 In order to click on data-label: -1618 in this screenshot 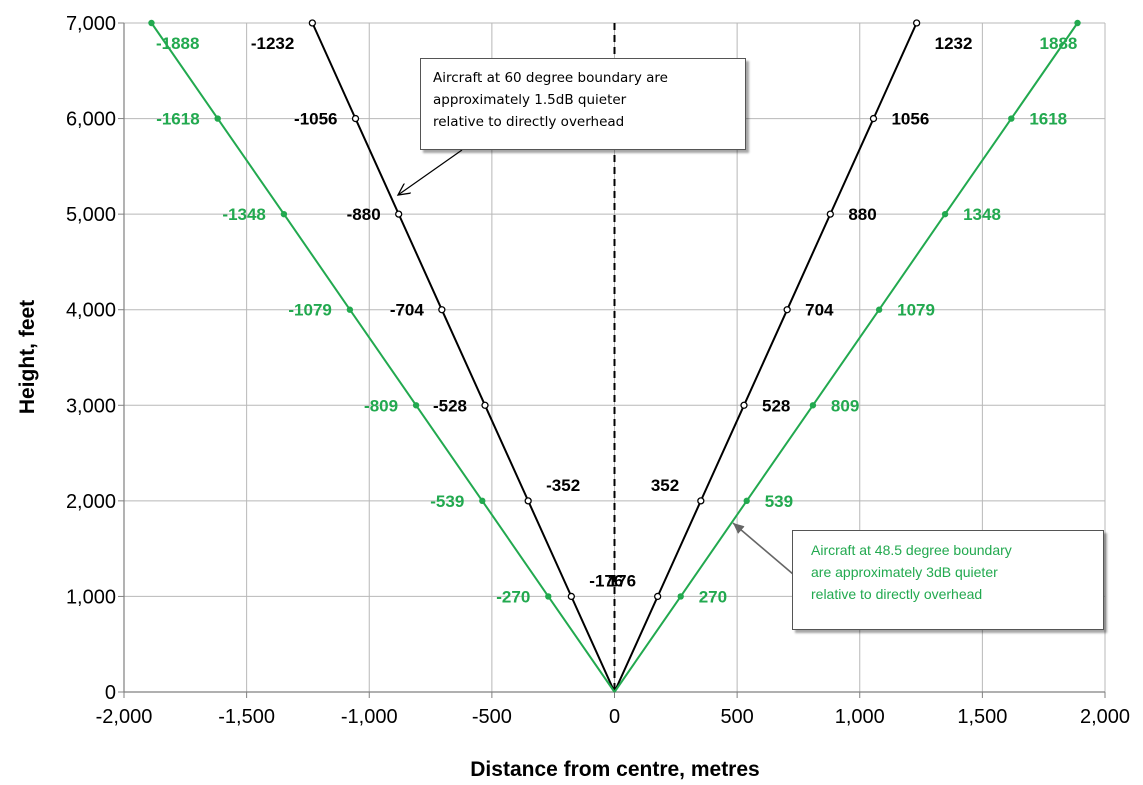, I will do `click(177, 119)`.